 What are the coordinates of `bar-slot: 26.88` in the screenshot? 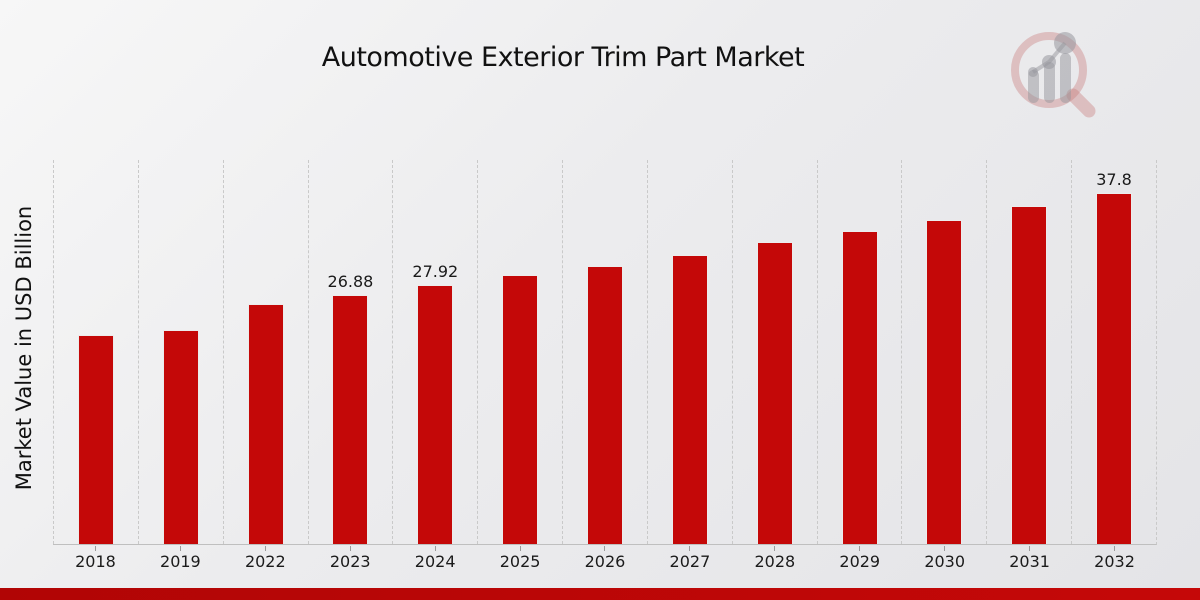 It's located at (350, 352).